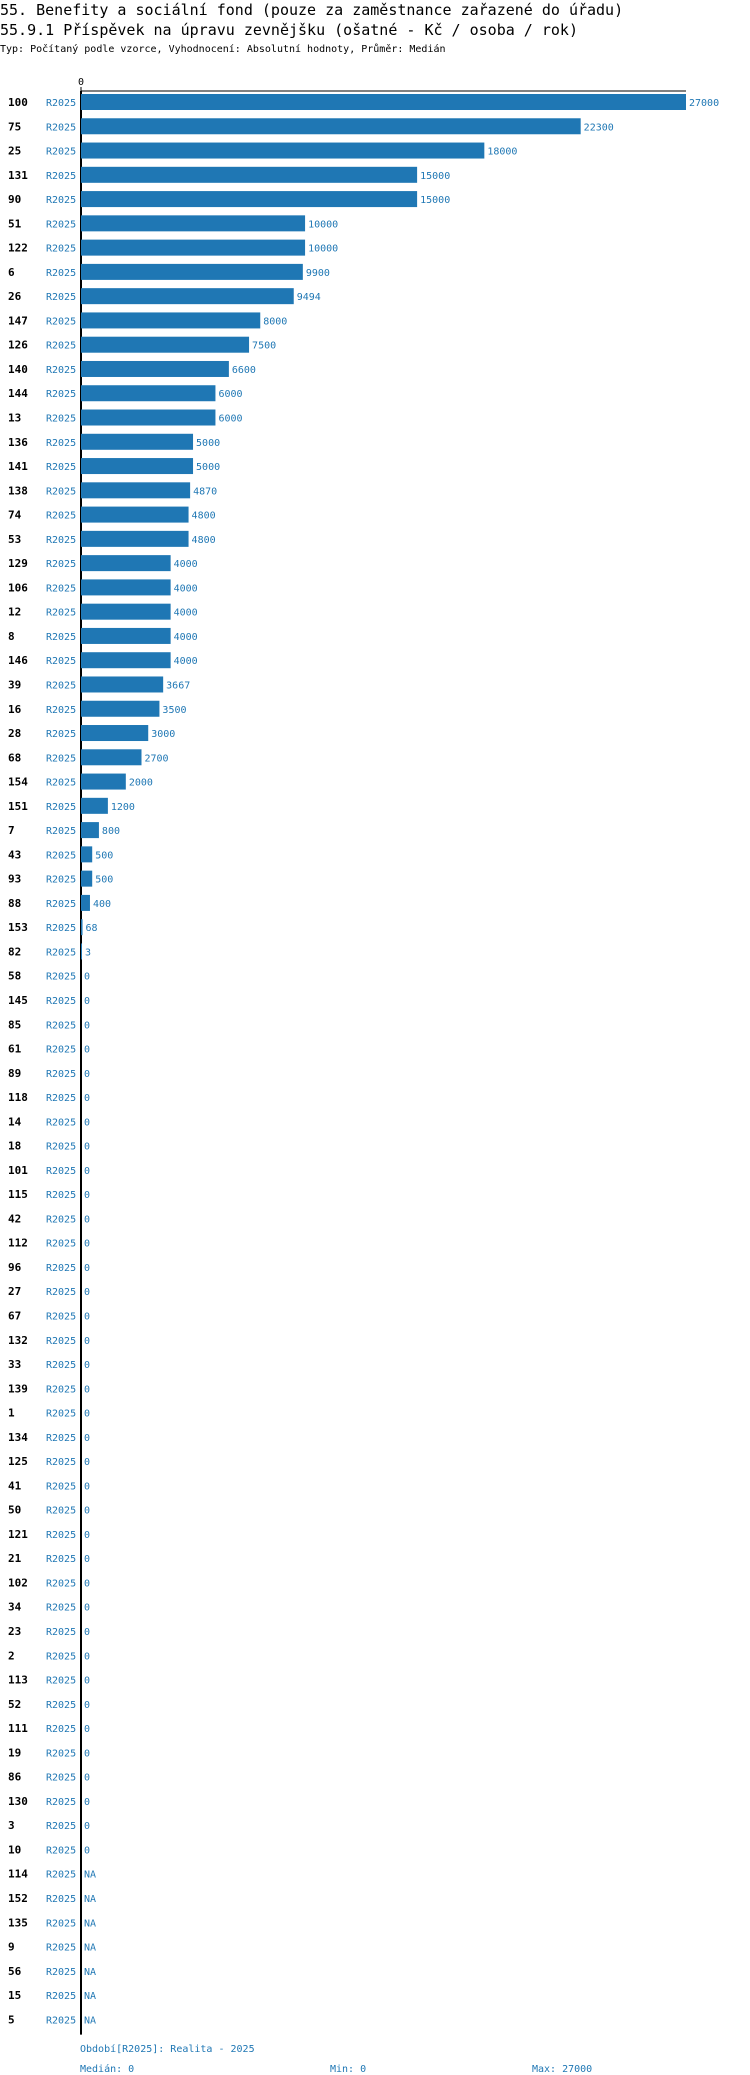 This screenshot has height=2075, width=750. Describe the element at coordinates (205, 491) in the screenshot. I see `value-label: 4870` at that location.